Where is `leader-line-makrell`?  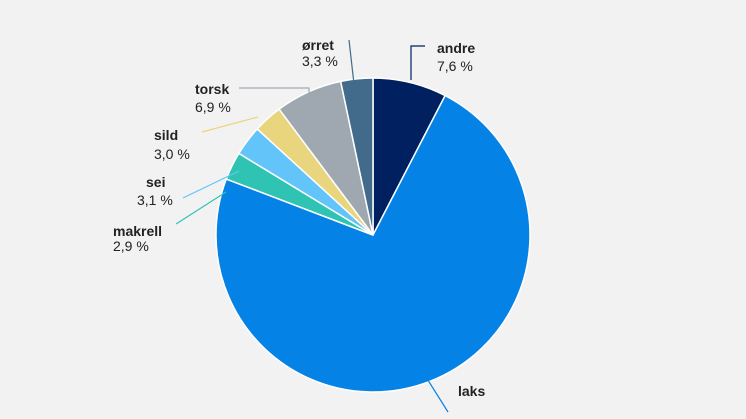
leader-line-makrell is located at coordinates (201, 208).